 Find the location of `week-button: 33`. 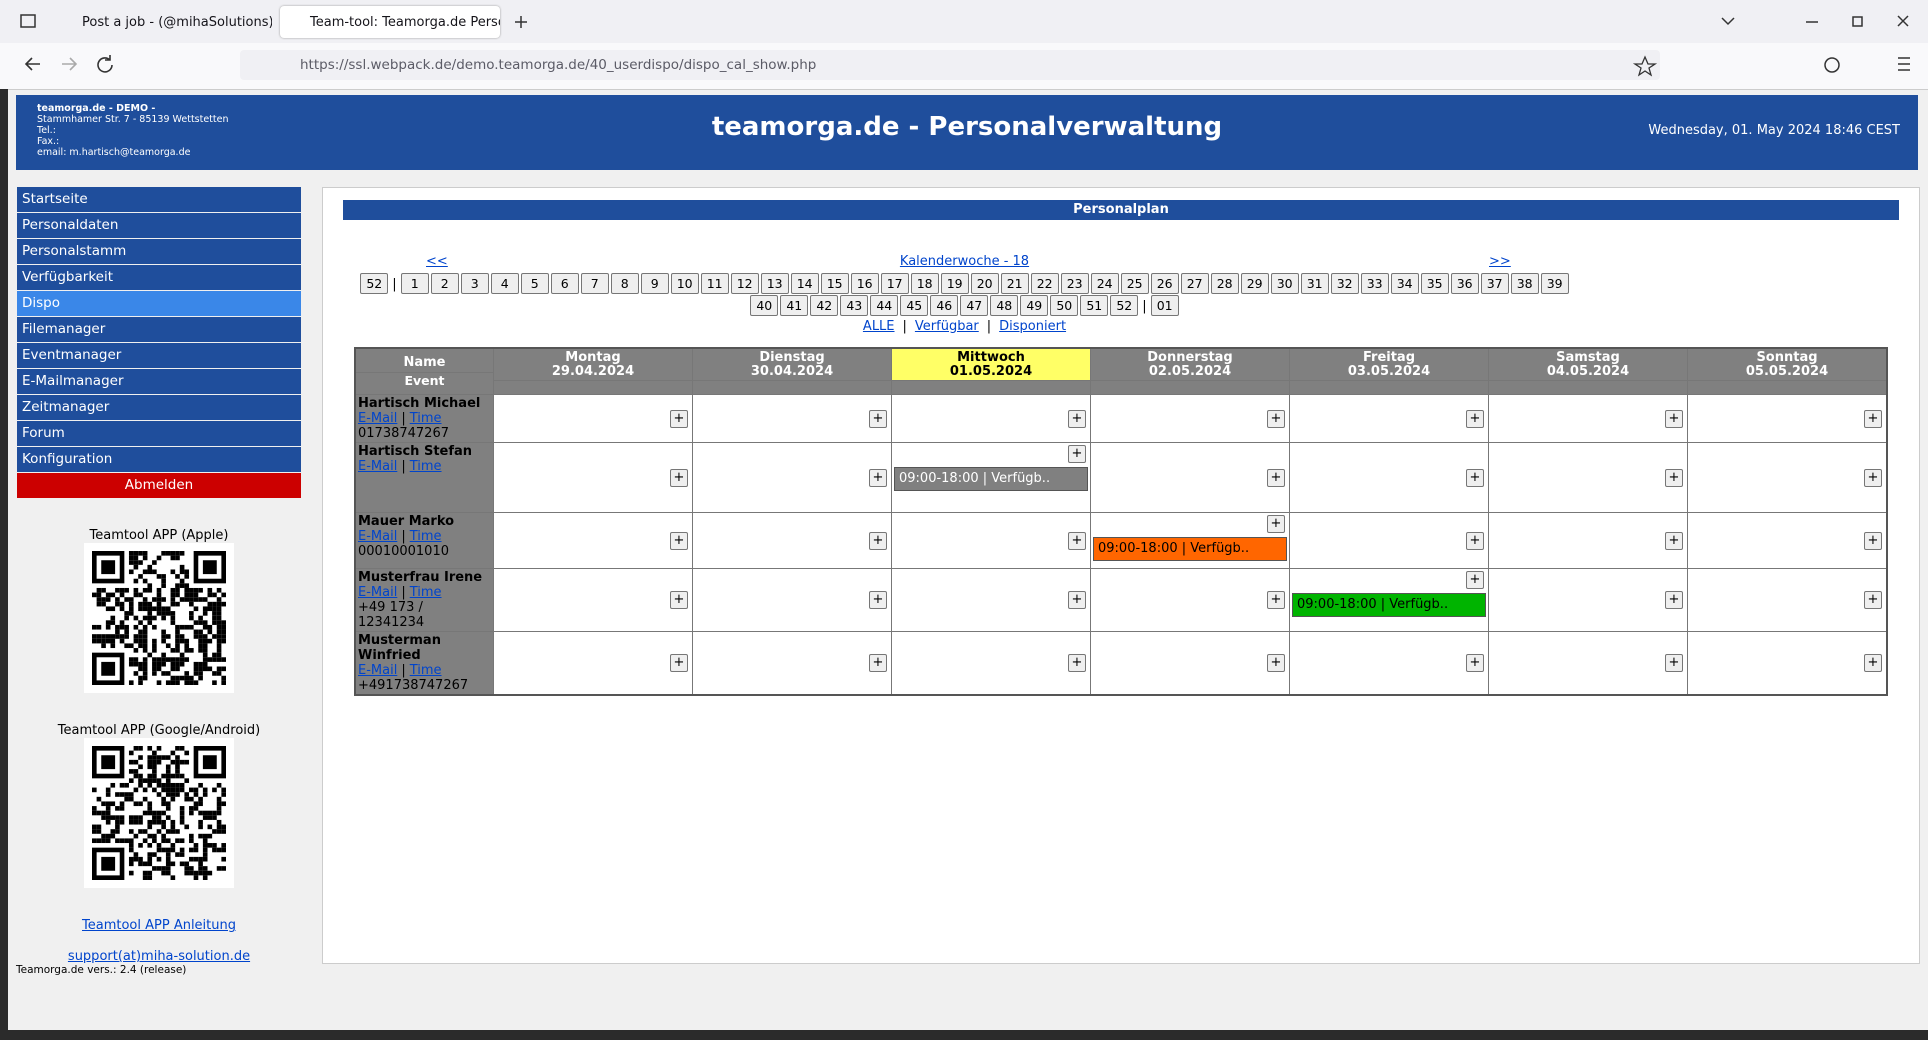

week-button: 33 is located at coordinates (1374, 283).